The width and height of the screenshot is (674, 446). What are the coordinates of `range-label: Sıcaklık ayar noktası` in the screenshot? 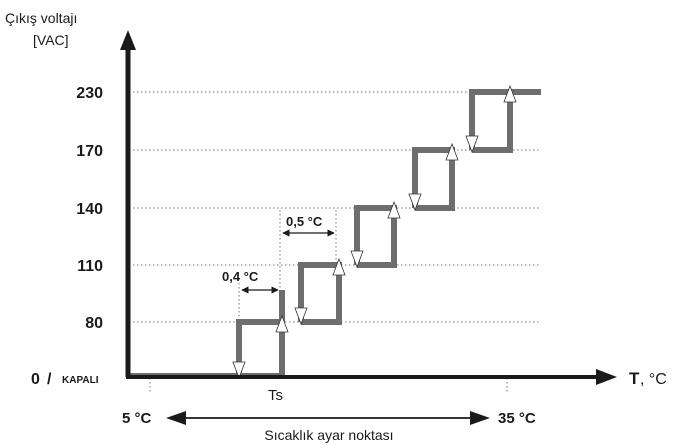 It's located at (328, 435).